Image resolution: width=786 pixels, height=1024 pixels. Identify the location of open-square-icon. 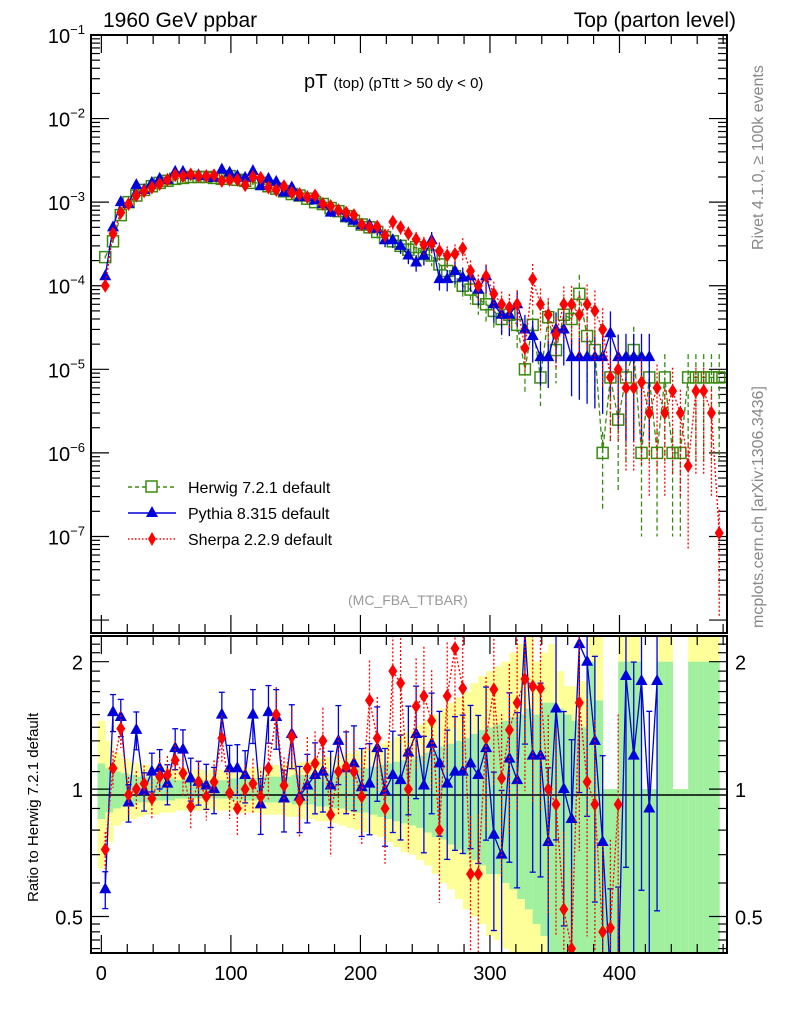
(151, 486).